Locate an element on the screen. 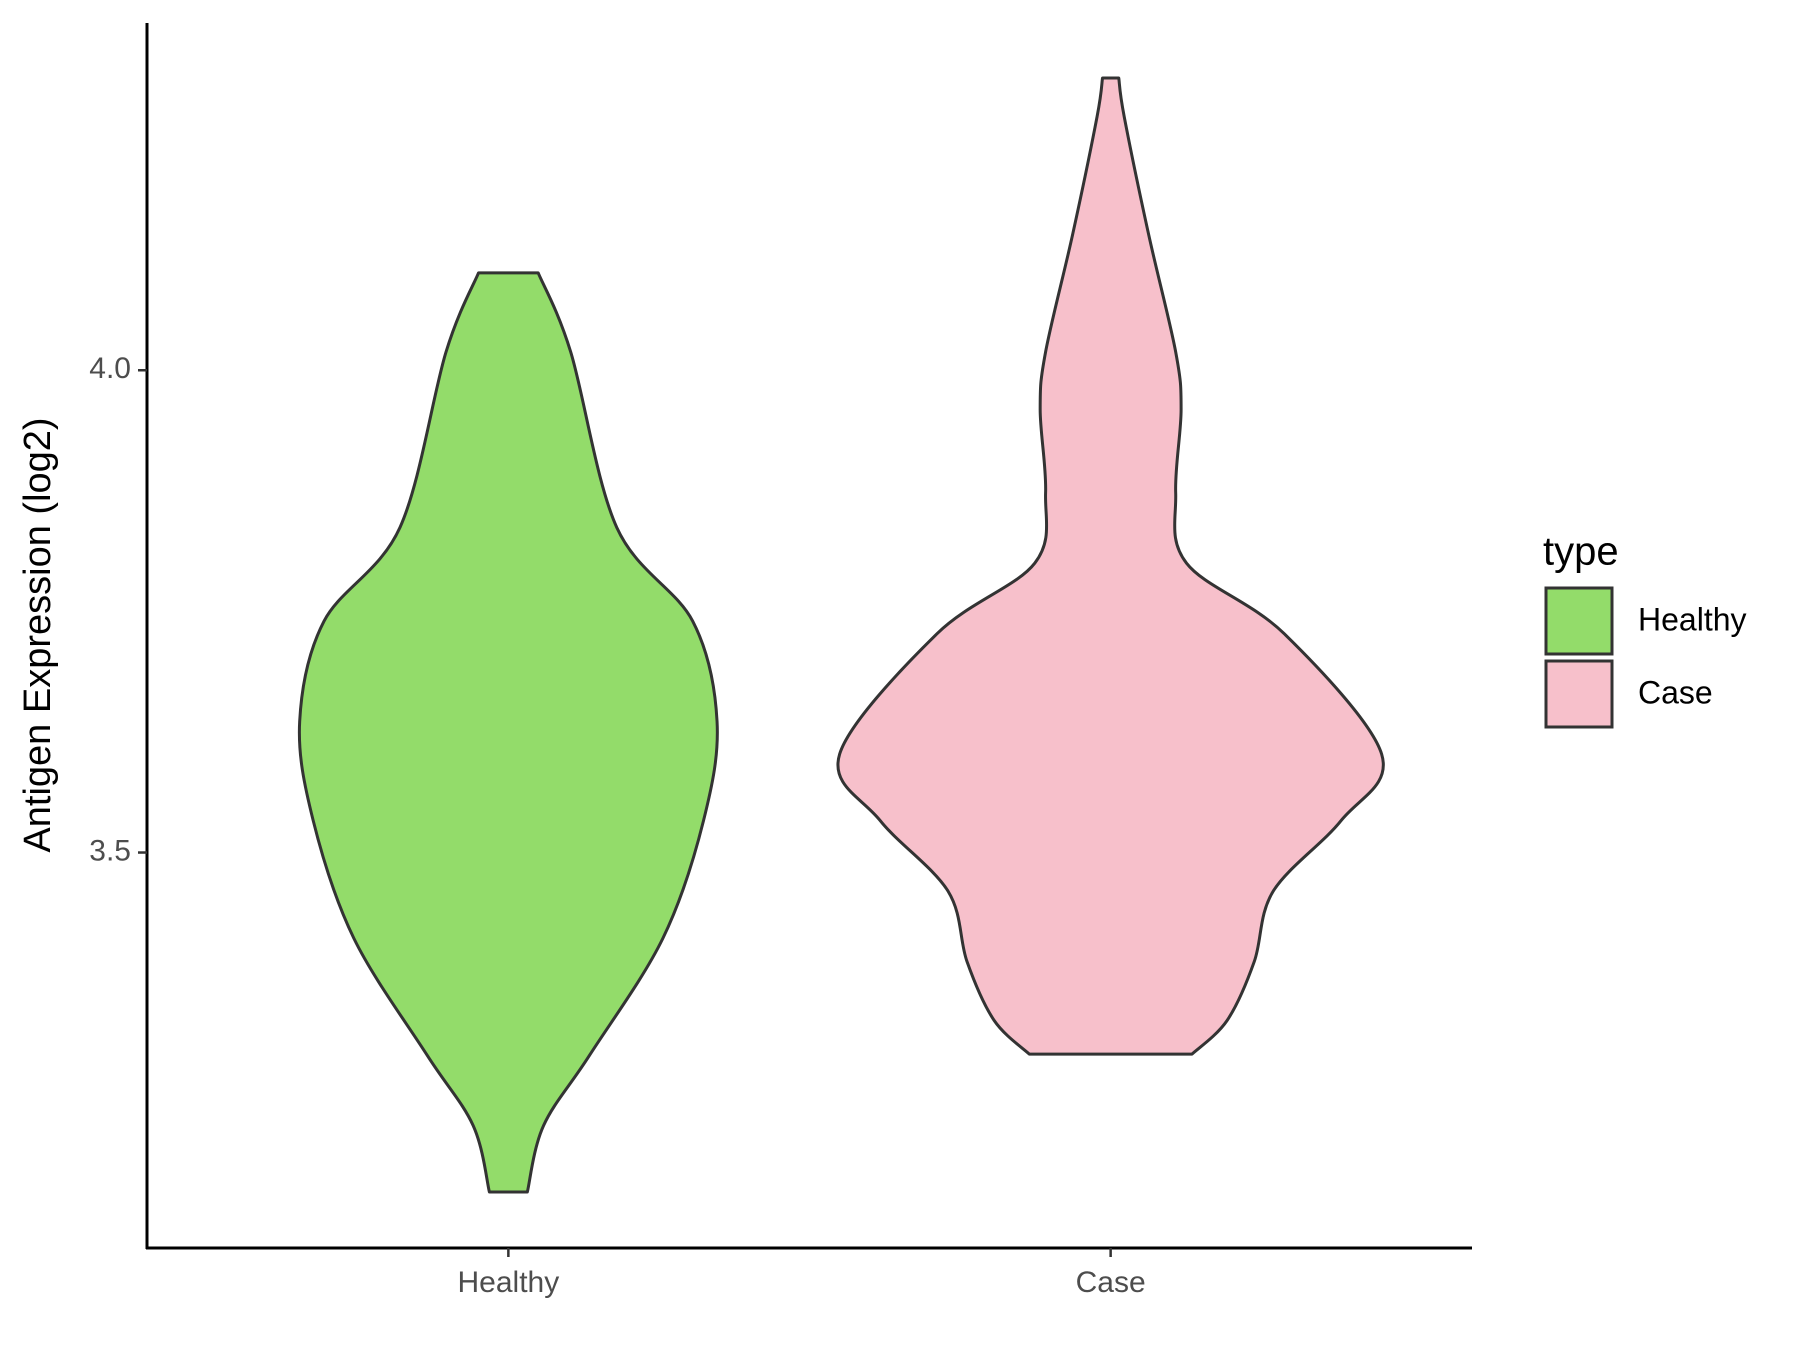 This screenshot has width=1800, height=1355. y-axis-title: Antigen Expression (log2) is located at coordinates (38, 634).